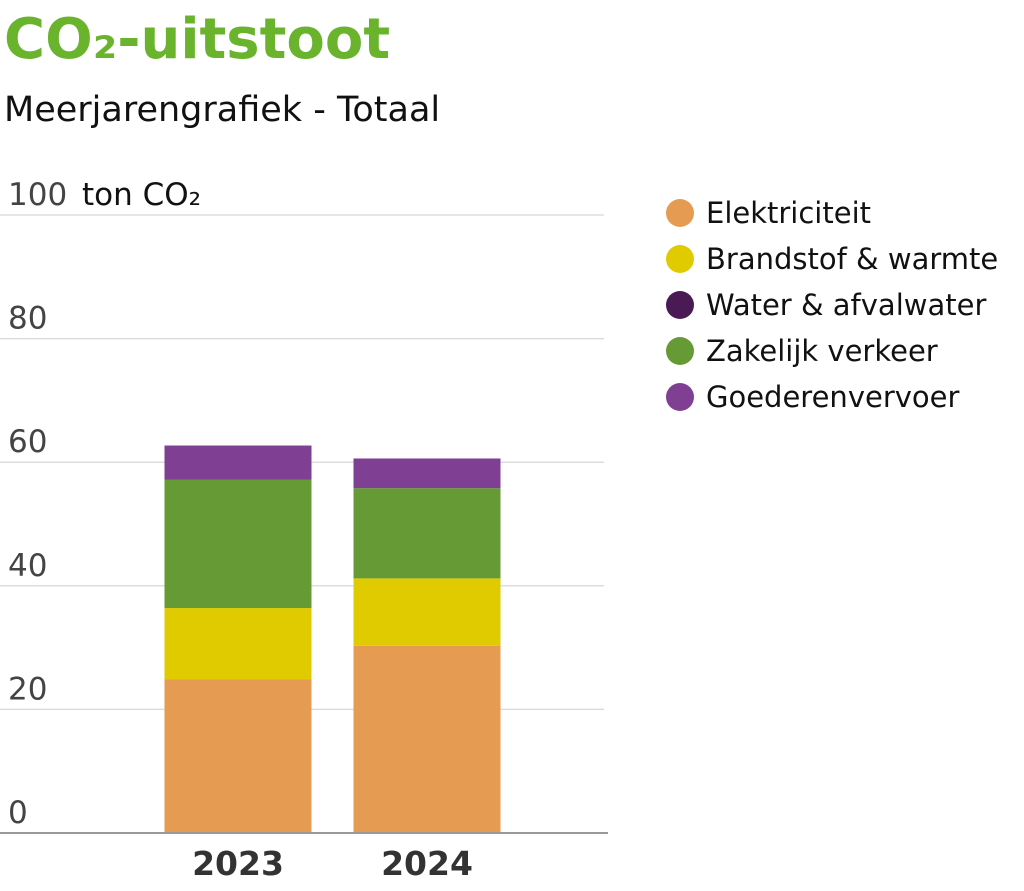  Describe the element at coordinates (27, 319) in the screenshot. I see `y-tick-label: 80` at that location.